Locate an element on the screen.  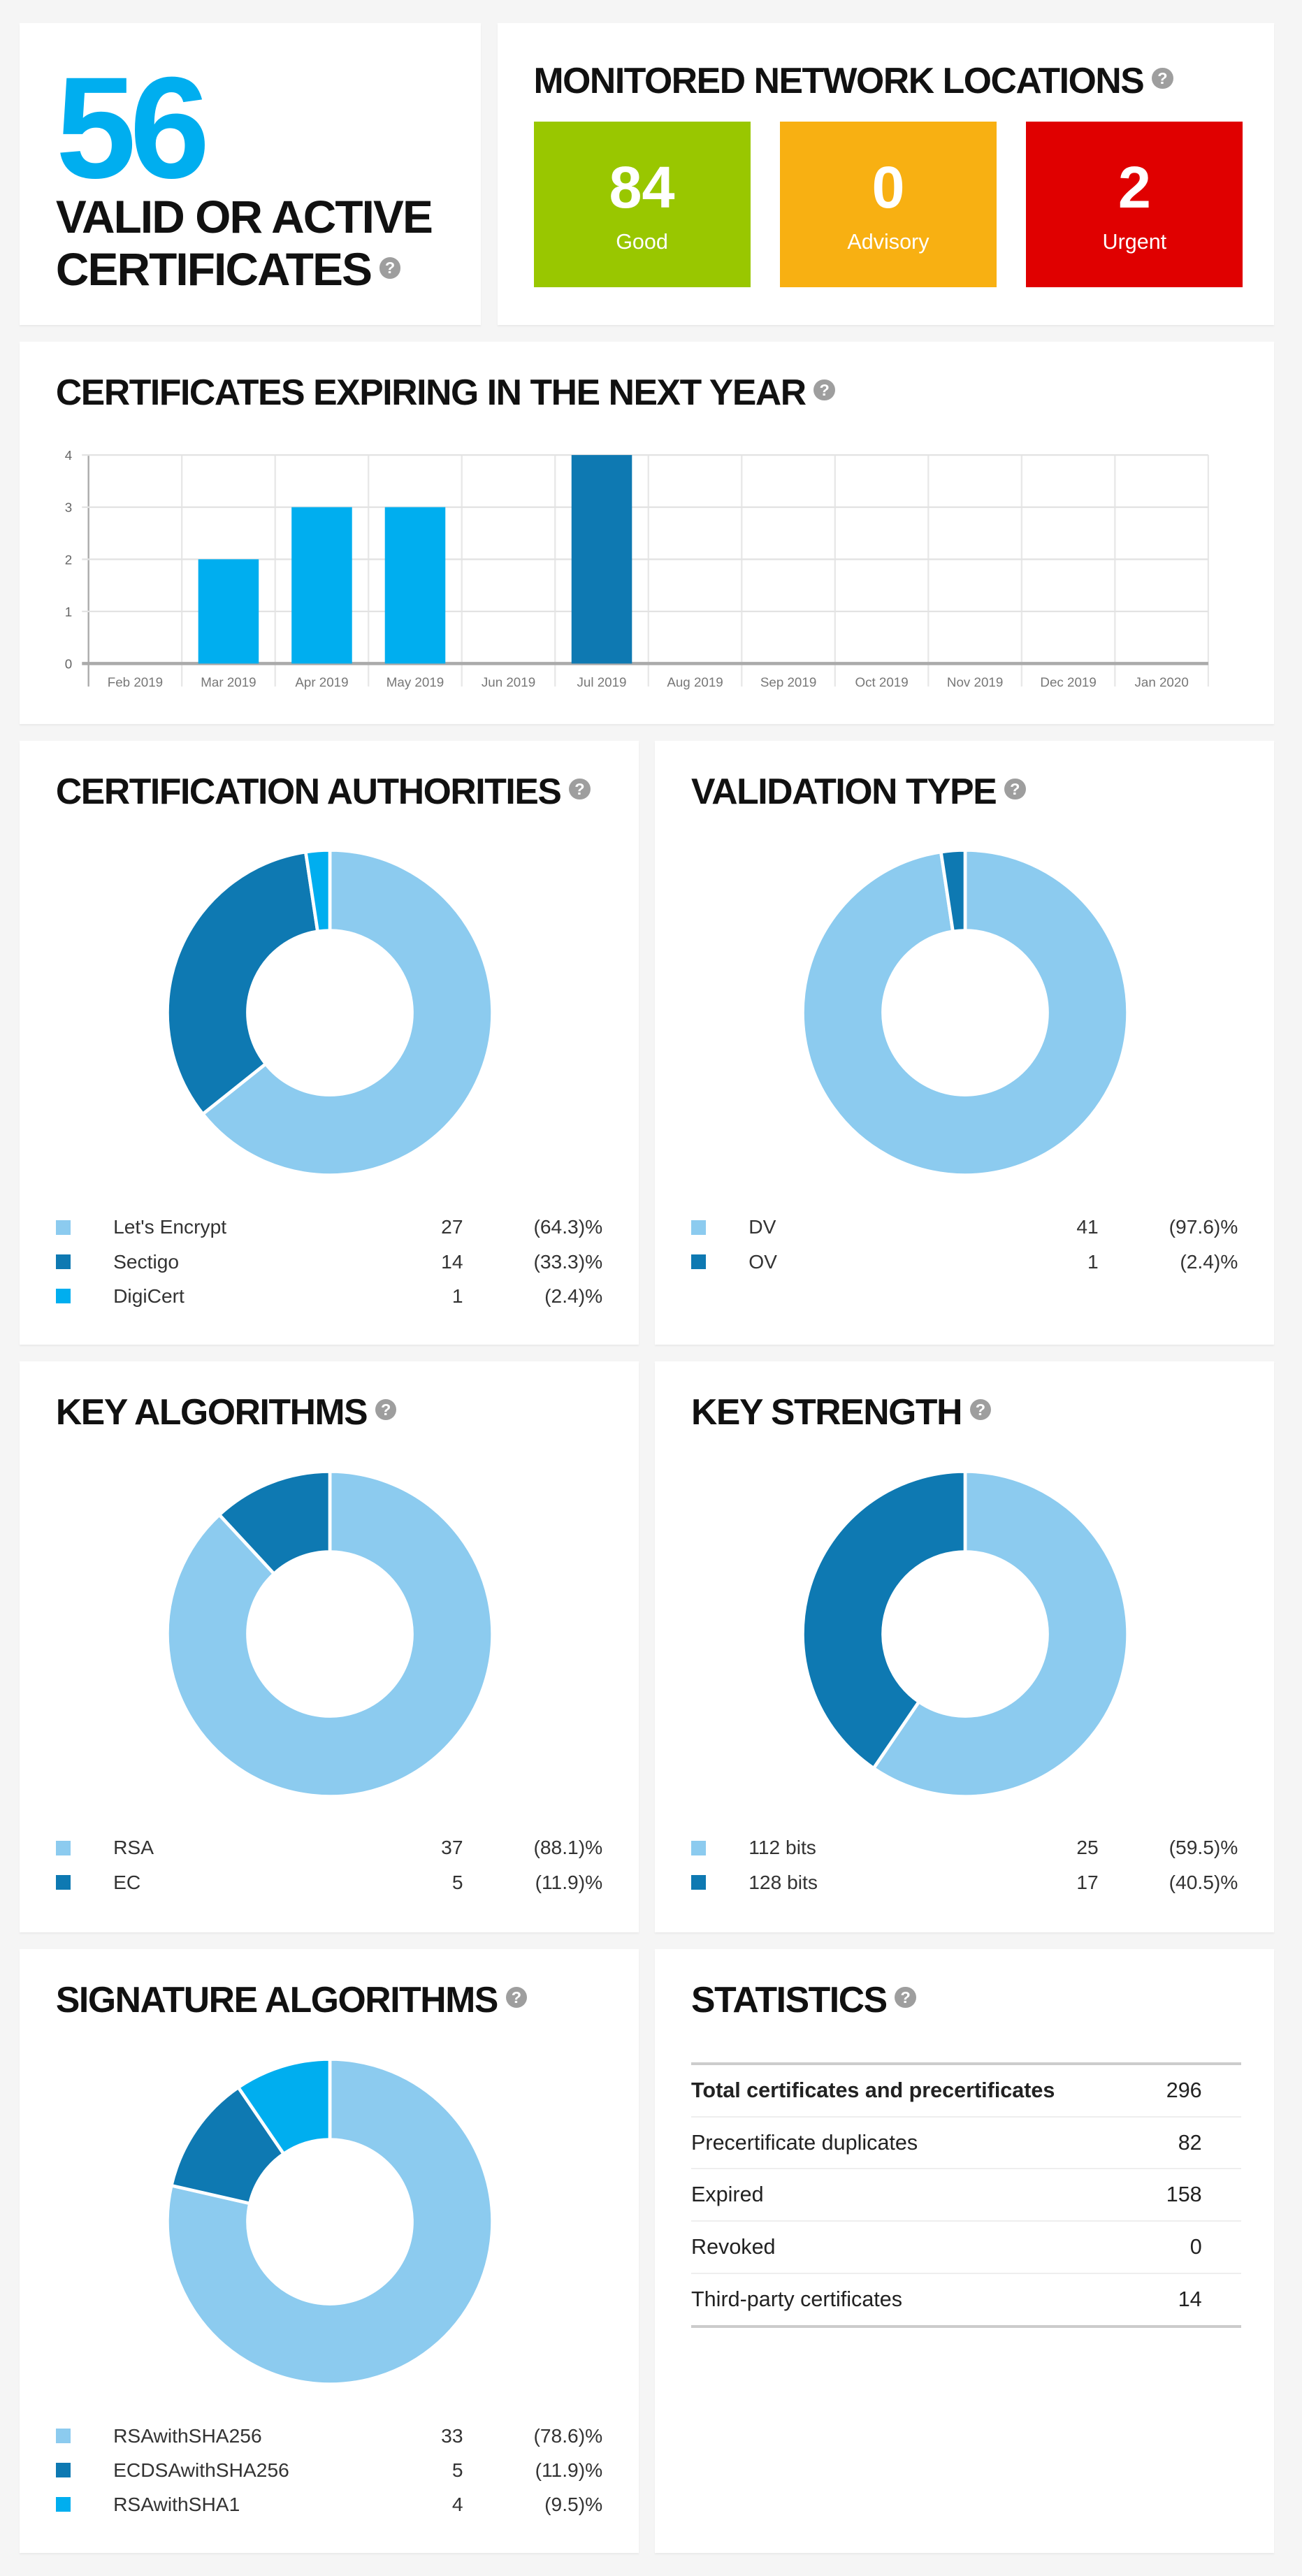
title-text: CERTIFICATES EXPIRING IN THE NEXT YEAR is located at coordinates (430, 391).